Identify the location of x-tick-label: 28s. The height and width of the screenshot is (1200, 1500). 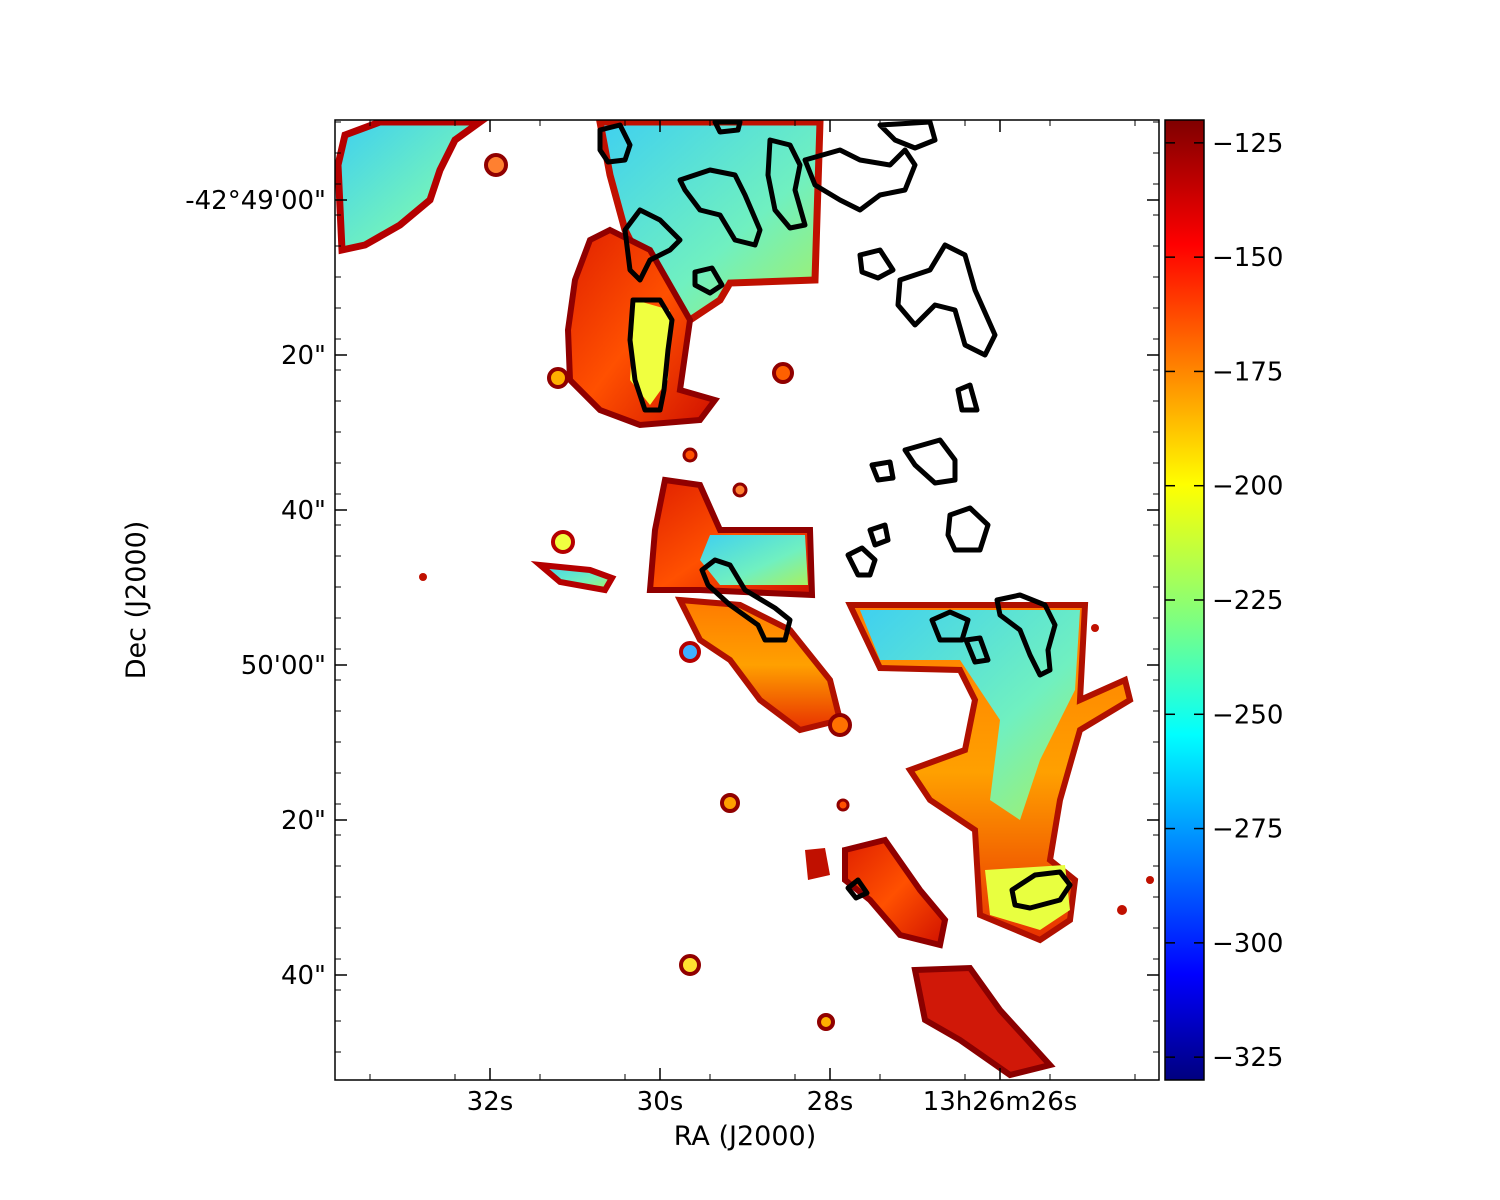
(830, 1102).